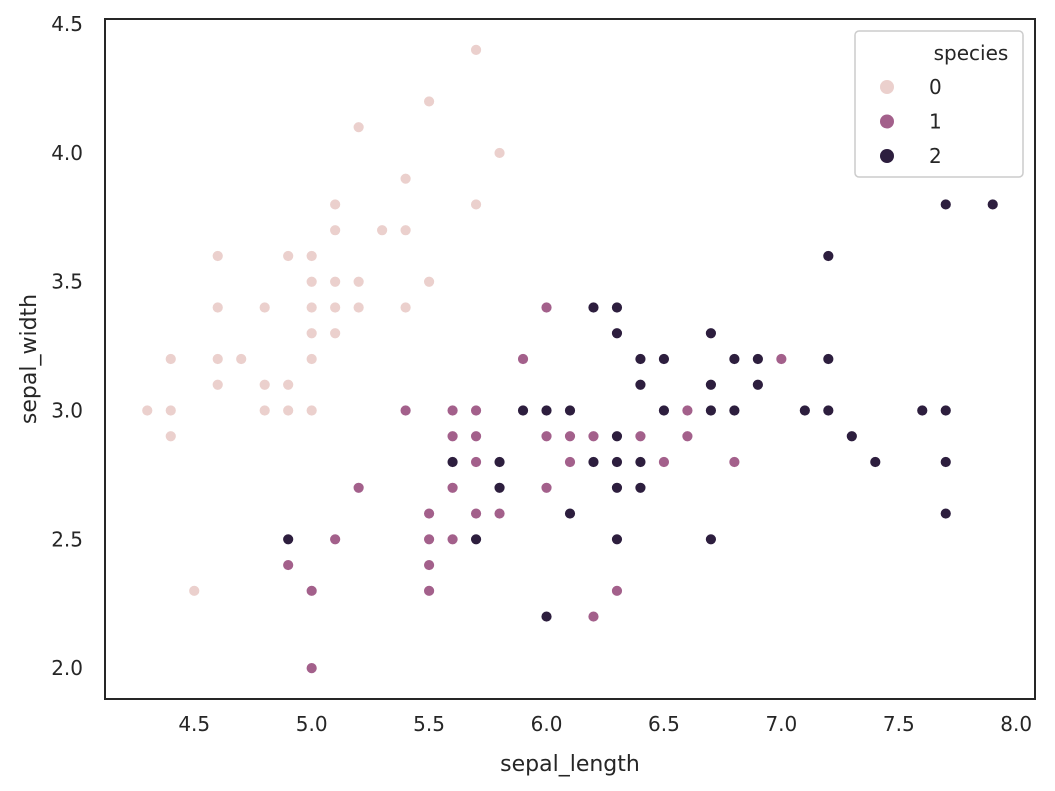 This screenshot has height=791, width=1055. Describe the element at coordinates (29, 359) in the screenshot. I see `y-axis-label: sepal_width` at that location.